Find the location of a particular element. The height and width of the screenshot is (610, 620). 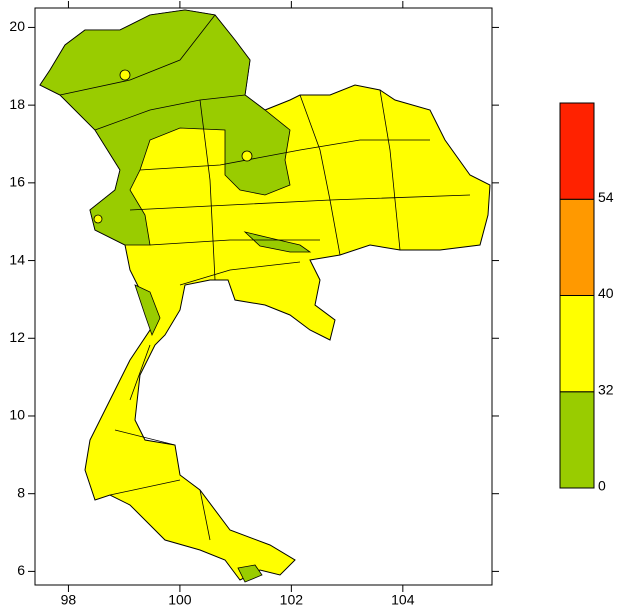

y-tick-label: 18 is located at coordinates (17, 104).